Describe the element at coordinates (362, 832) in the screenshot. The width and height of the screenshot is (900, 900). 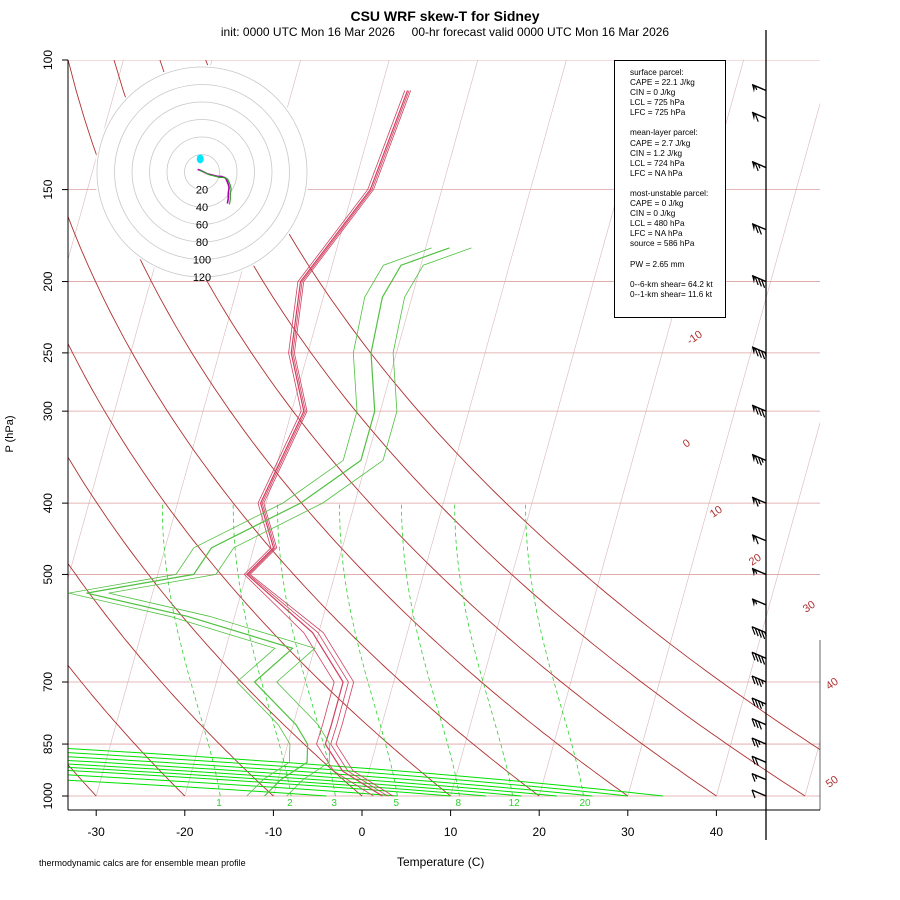
I see `x-tick-label: 0` at that location.